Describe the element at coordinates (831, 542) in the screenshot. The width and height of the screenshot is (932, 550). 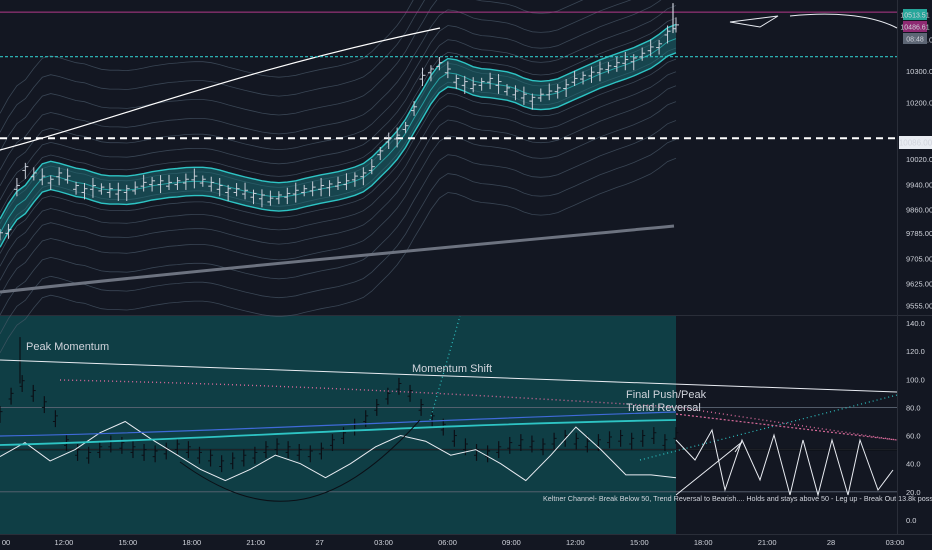
I see `time-axis-tick-label: 28` at that location.